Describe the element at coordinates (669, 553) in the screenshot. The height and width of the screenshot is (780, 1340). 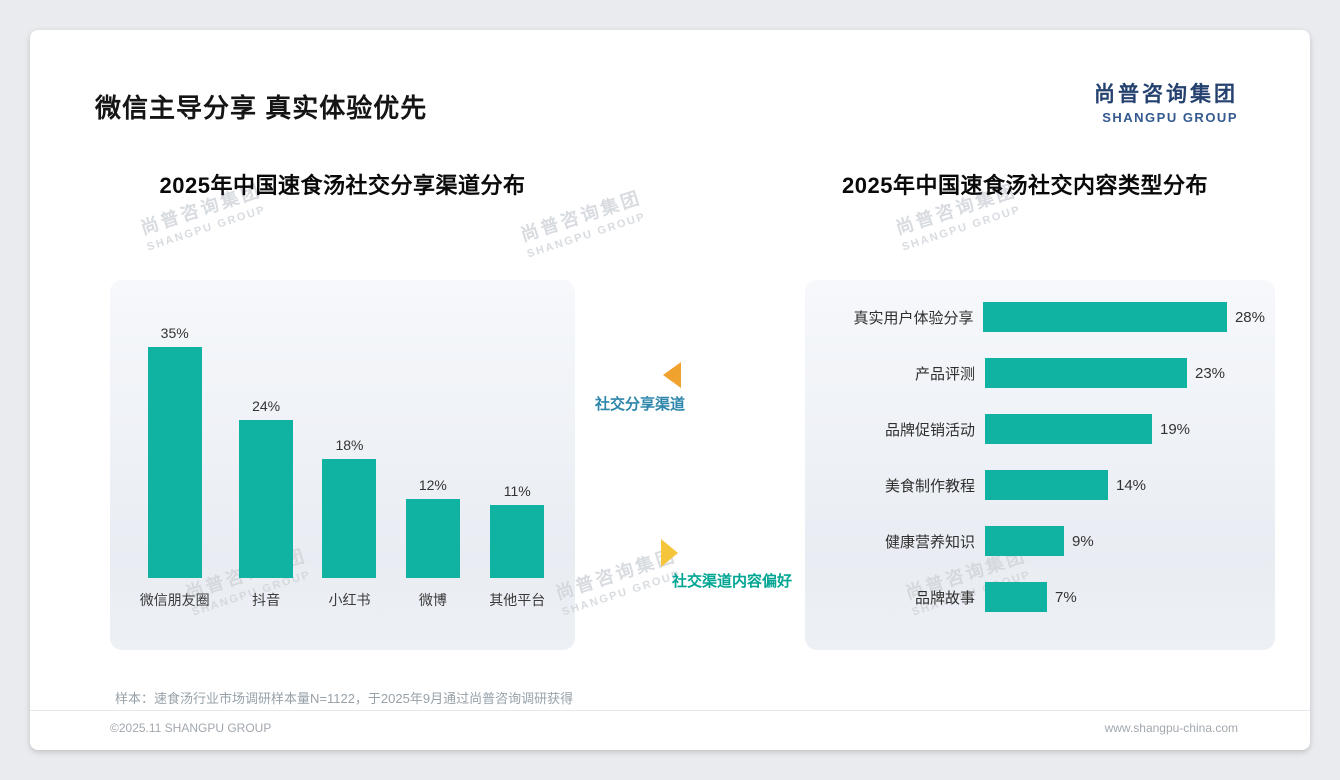
I see `arrow-right-icon` at that location.